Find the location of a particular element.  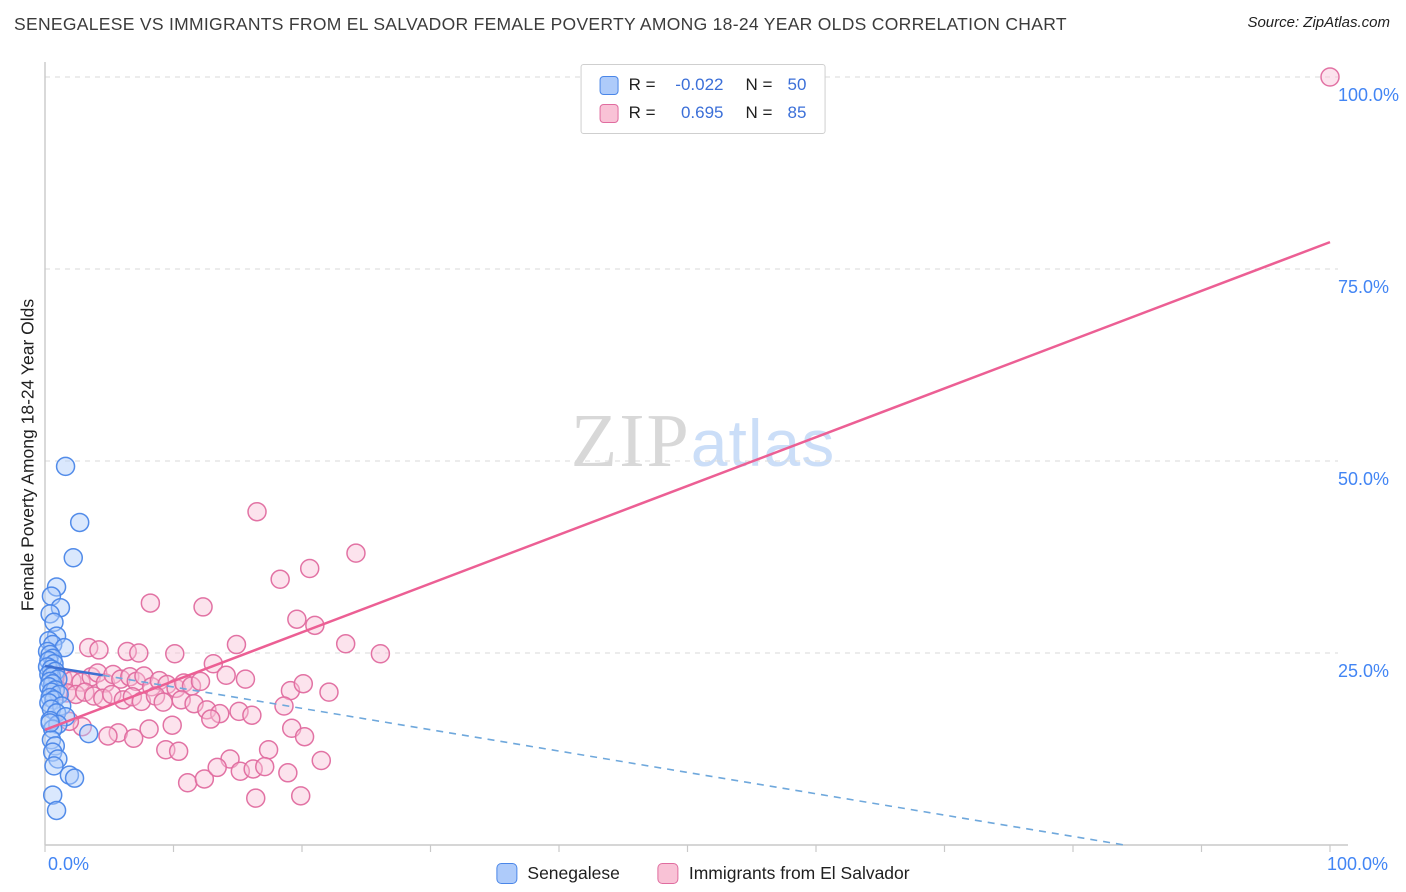

legend-item-el-salvador: Immigrants from El Salvador is located at coordinates (783, 873).